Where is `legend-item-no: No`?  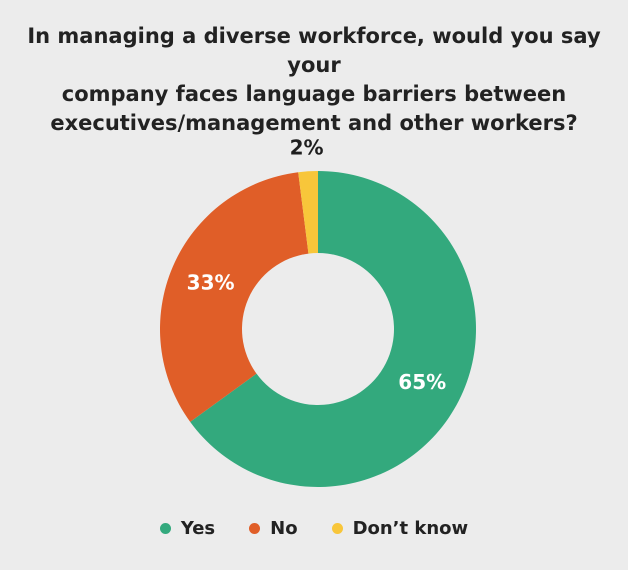 legend-item-no: No is located at coordinates (273, 528).